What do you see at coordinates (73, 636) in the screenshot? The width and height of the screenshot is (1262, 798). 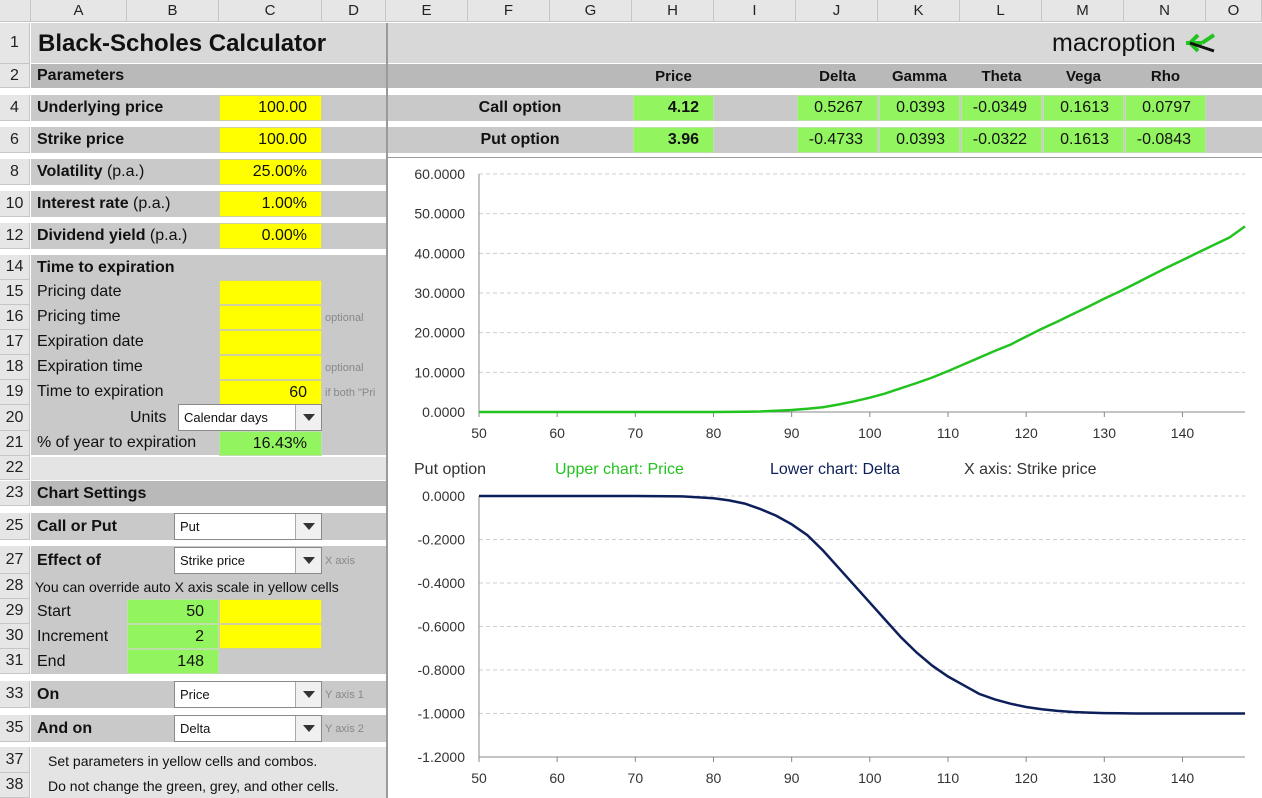 I see `increment-label: Increment` at bounding box center [73, 636].